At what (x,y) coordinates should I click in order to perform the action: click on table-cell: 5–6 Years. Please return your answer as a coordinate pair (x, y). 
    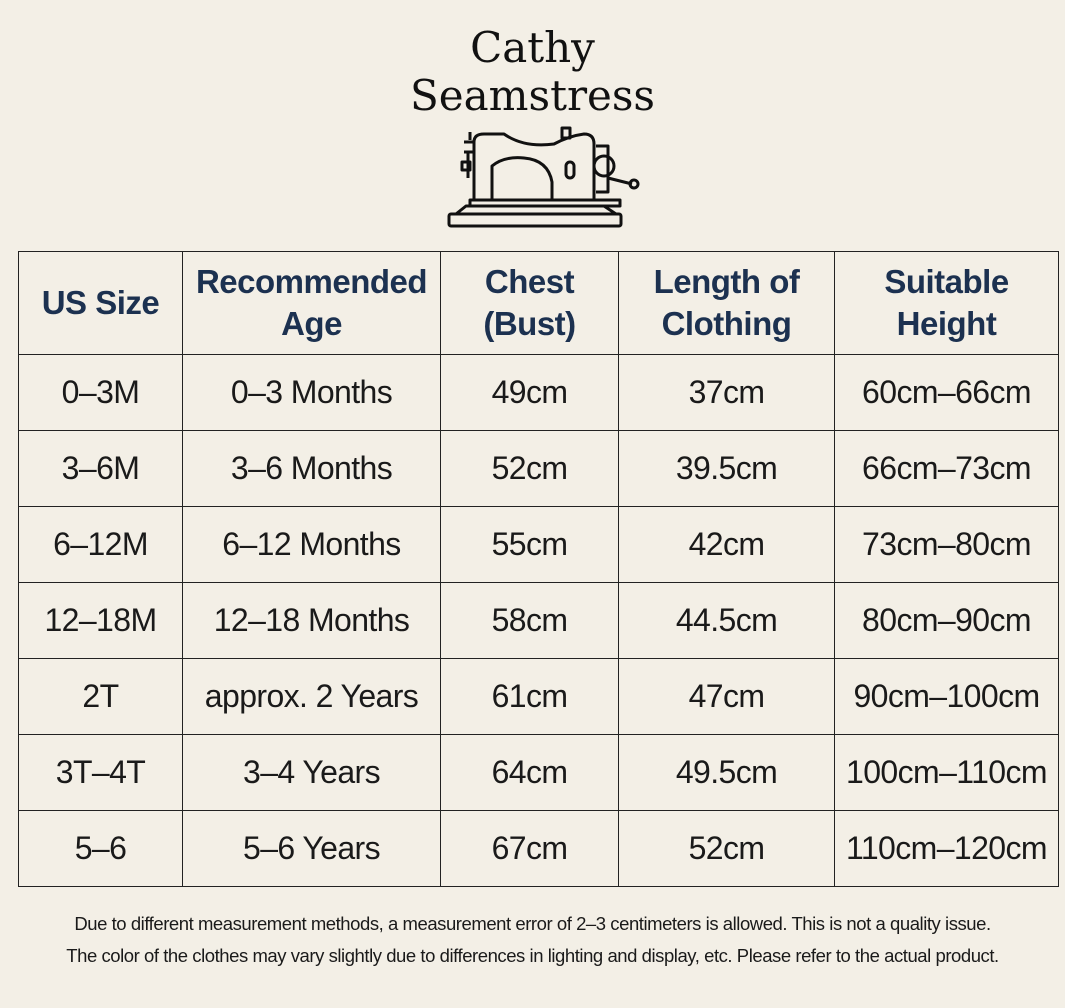
    Looking at the image, I should click on (311, 848).